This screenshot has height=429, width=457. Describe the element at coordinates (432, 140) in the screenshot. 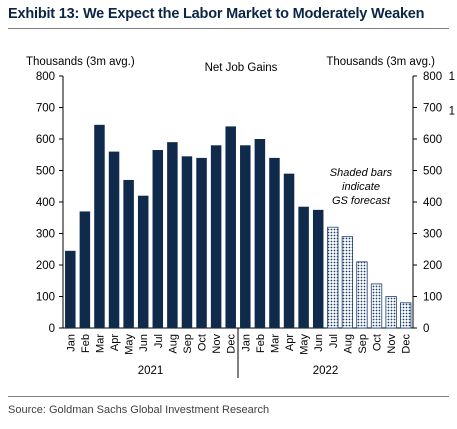

I see `right-y-tick-label: 600` at that location.